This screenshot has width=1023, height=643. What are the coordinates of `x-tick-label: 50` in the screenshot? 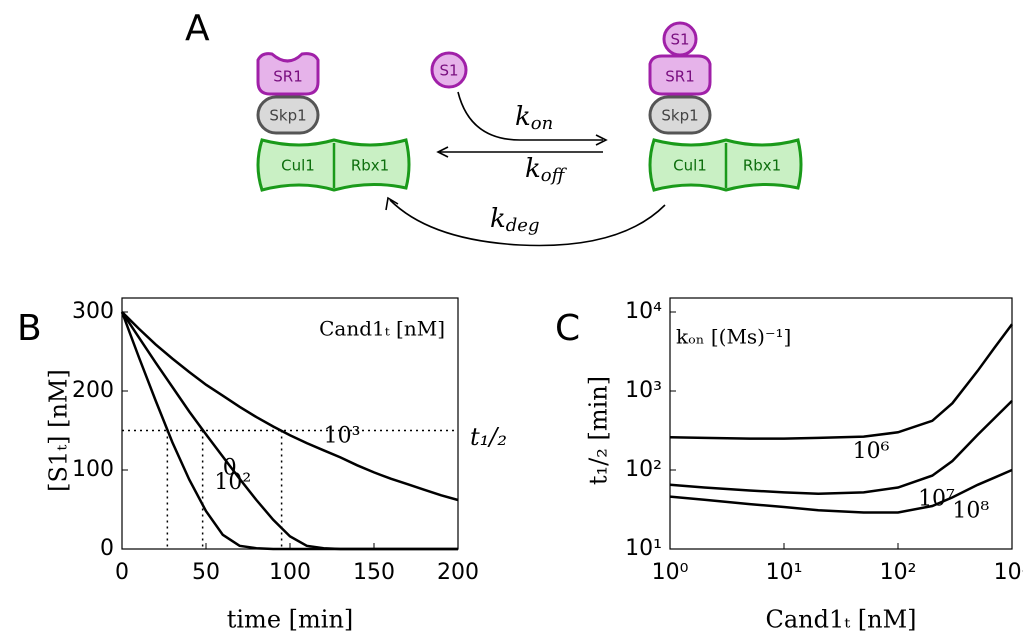 It's located at (206, 572).